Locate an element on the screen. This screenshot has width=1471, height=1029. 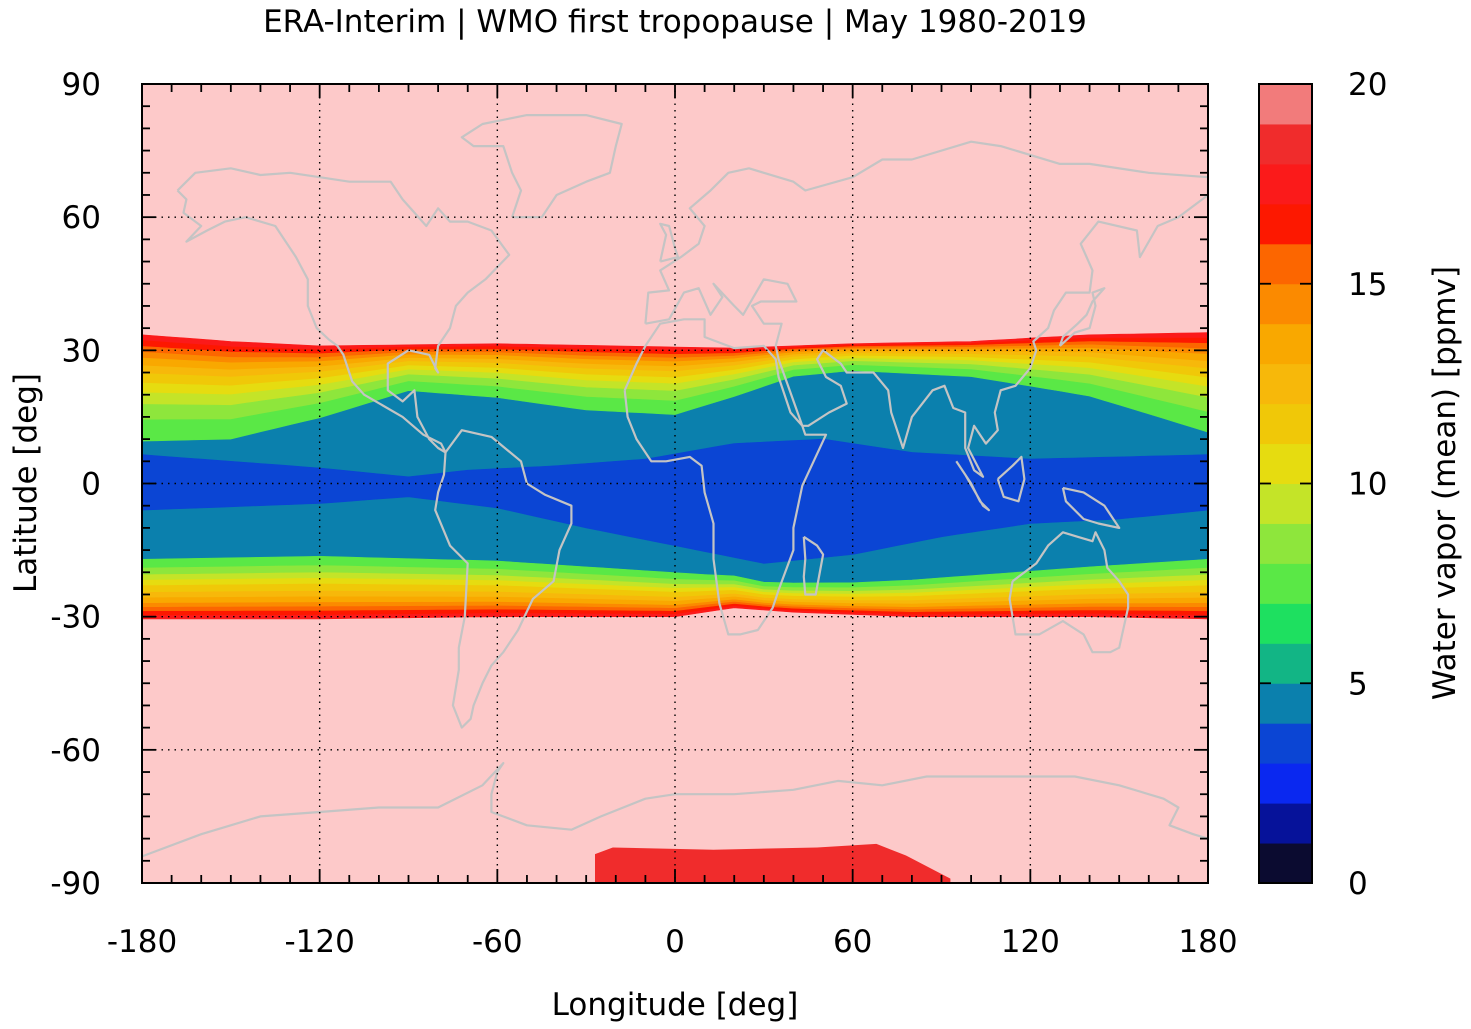
y-axis-label: Latitude [deg] is located at coordinates (26, 483).